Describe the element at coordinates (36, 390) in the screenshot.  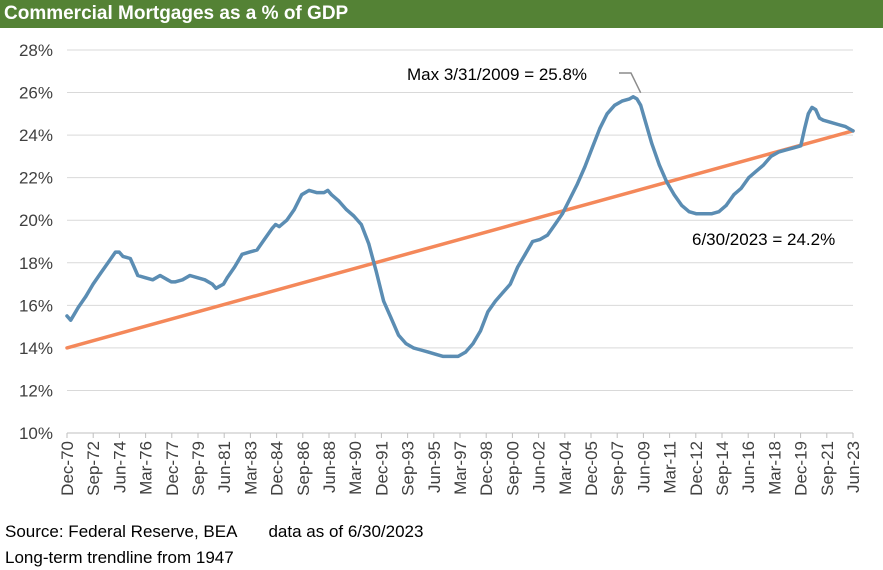
I see `y-tick-label: 12%` at that location.